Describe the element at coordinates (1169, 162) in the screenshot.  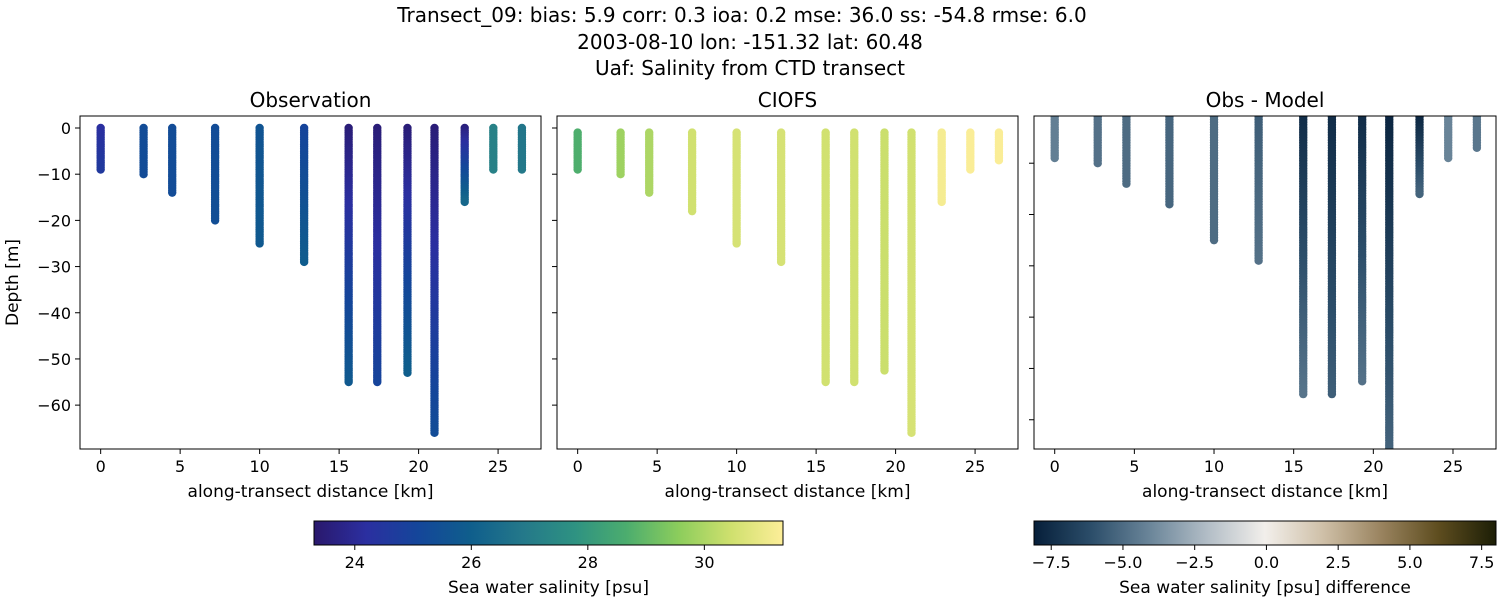
I see `profile-7.2` at that location.